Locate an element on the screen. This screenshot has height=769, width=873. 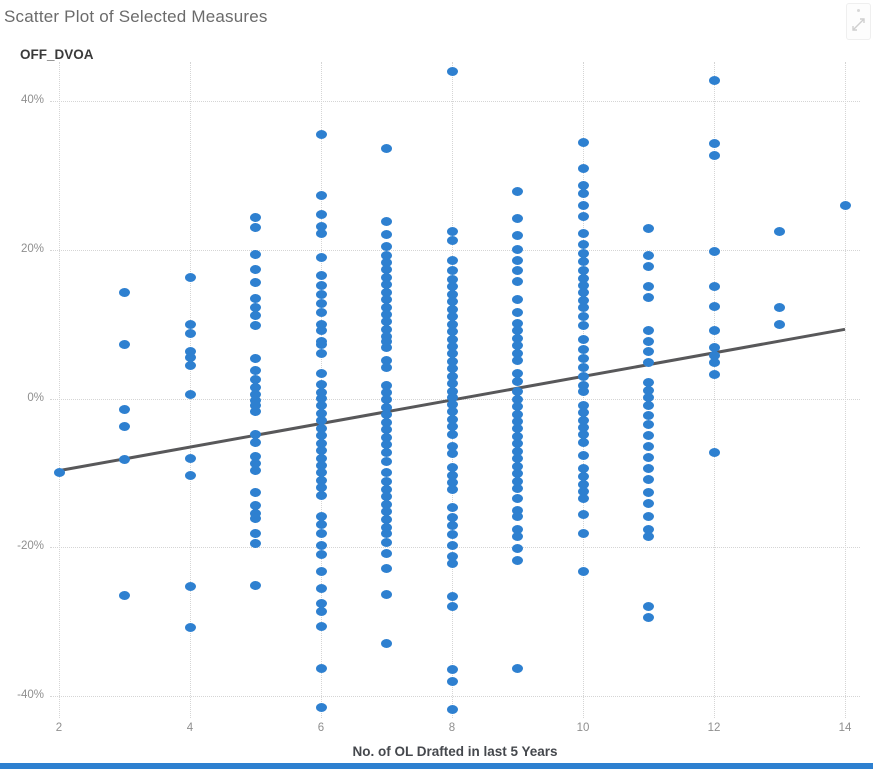
expand-button is located at coordinates (858, 21).